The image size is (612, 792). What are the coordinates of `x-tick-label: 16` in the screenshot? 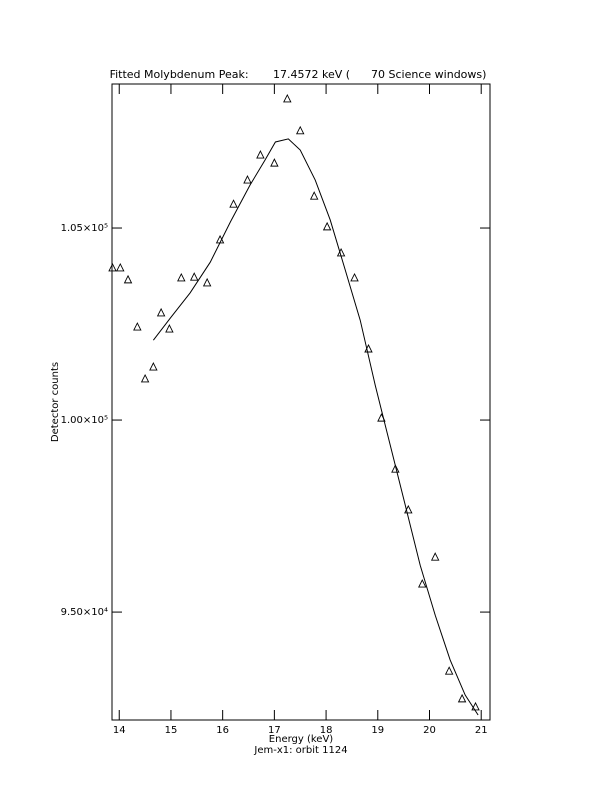 It's located at (222, 730).